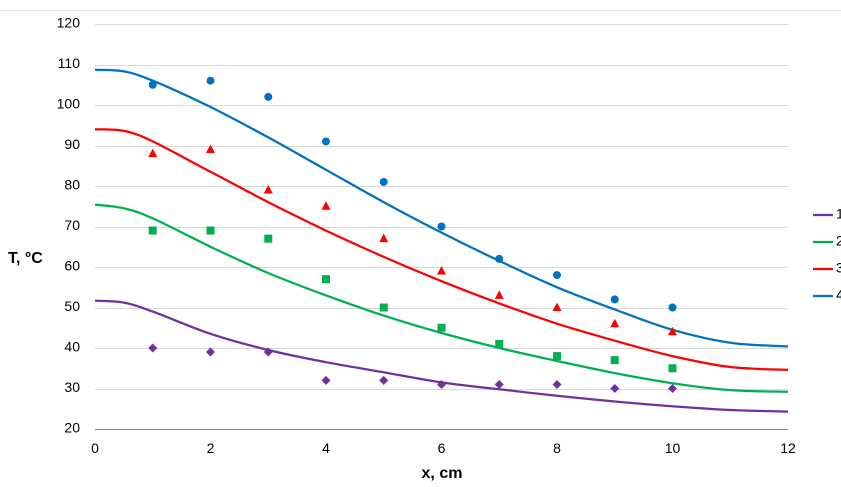 This screenshot has height=487, width=841. Describe the element at coordinates (72, 387) in the screenshot. I see `y-tick-label: 30` at that location.